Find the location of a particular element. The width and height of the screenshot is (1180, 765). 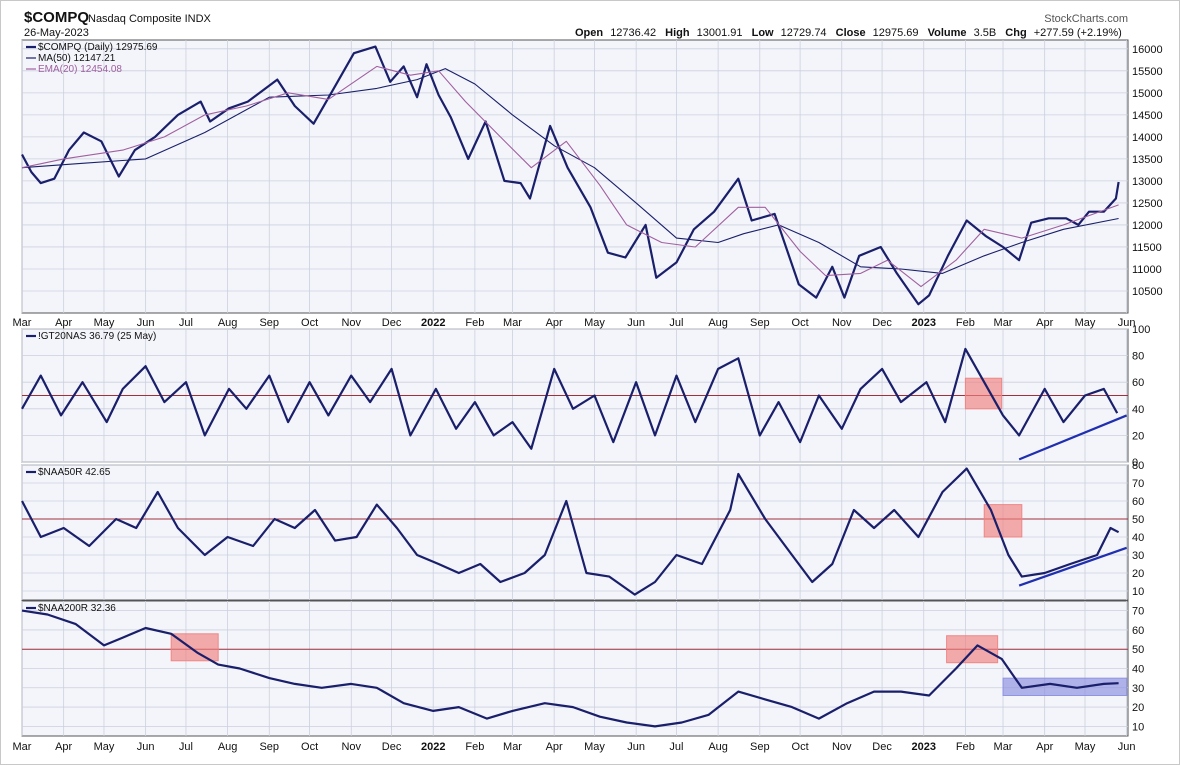

panel-title: !GT20NAS 36.79 (25 May) is located at coordinates (97, 336).